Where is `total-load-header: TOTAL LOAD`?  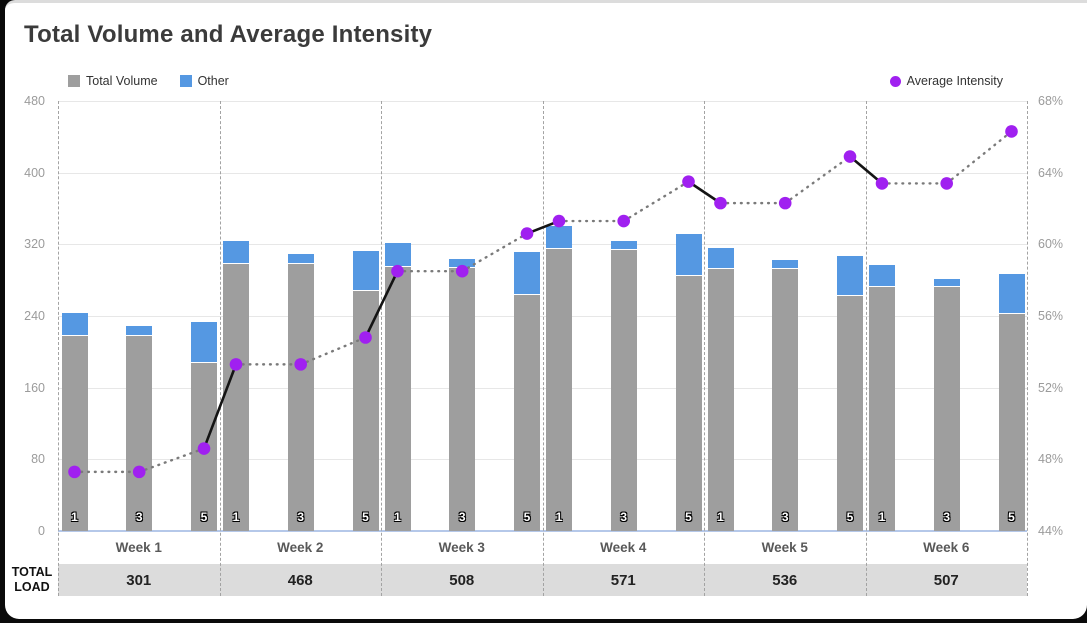 total-load-header: TOTAL LOAD is located at coordinates (32, 579).